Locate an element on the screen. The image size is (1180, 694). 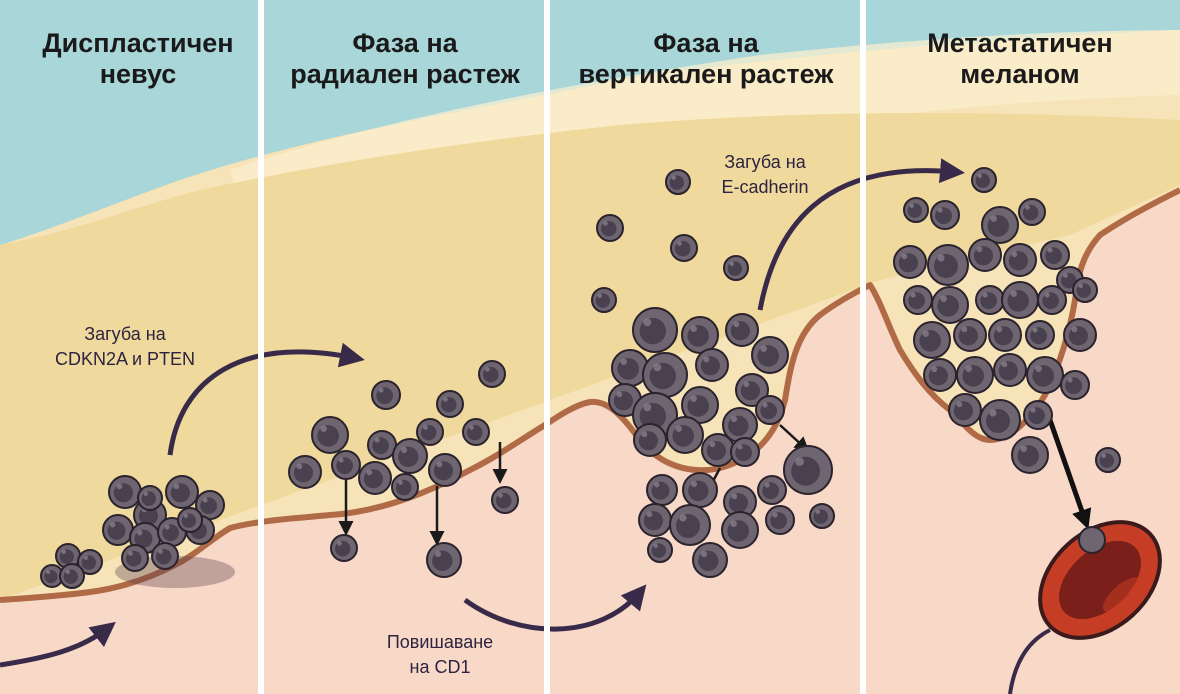
arrow-loss-ecadherin is located at coordinates (861, 234).